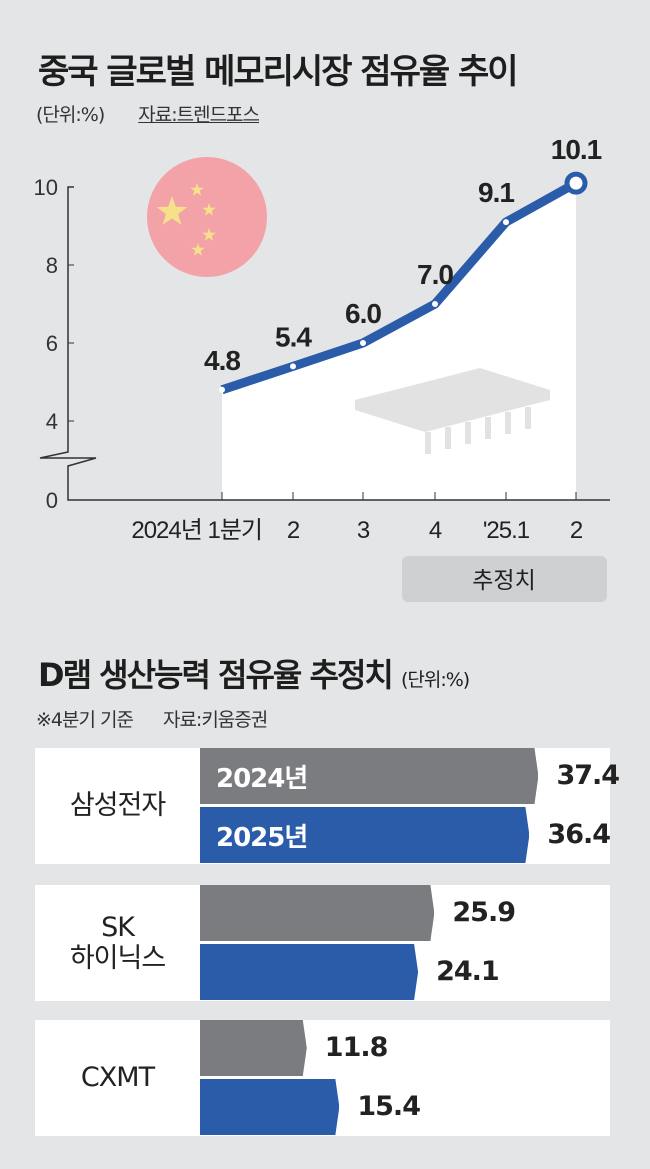 This screenshot has height=1169, width=650. I want to click on bar-chart-unit: (단위:%), so click(435, 680).